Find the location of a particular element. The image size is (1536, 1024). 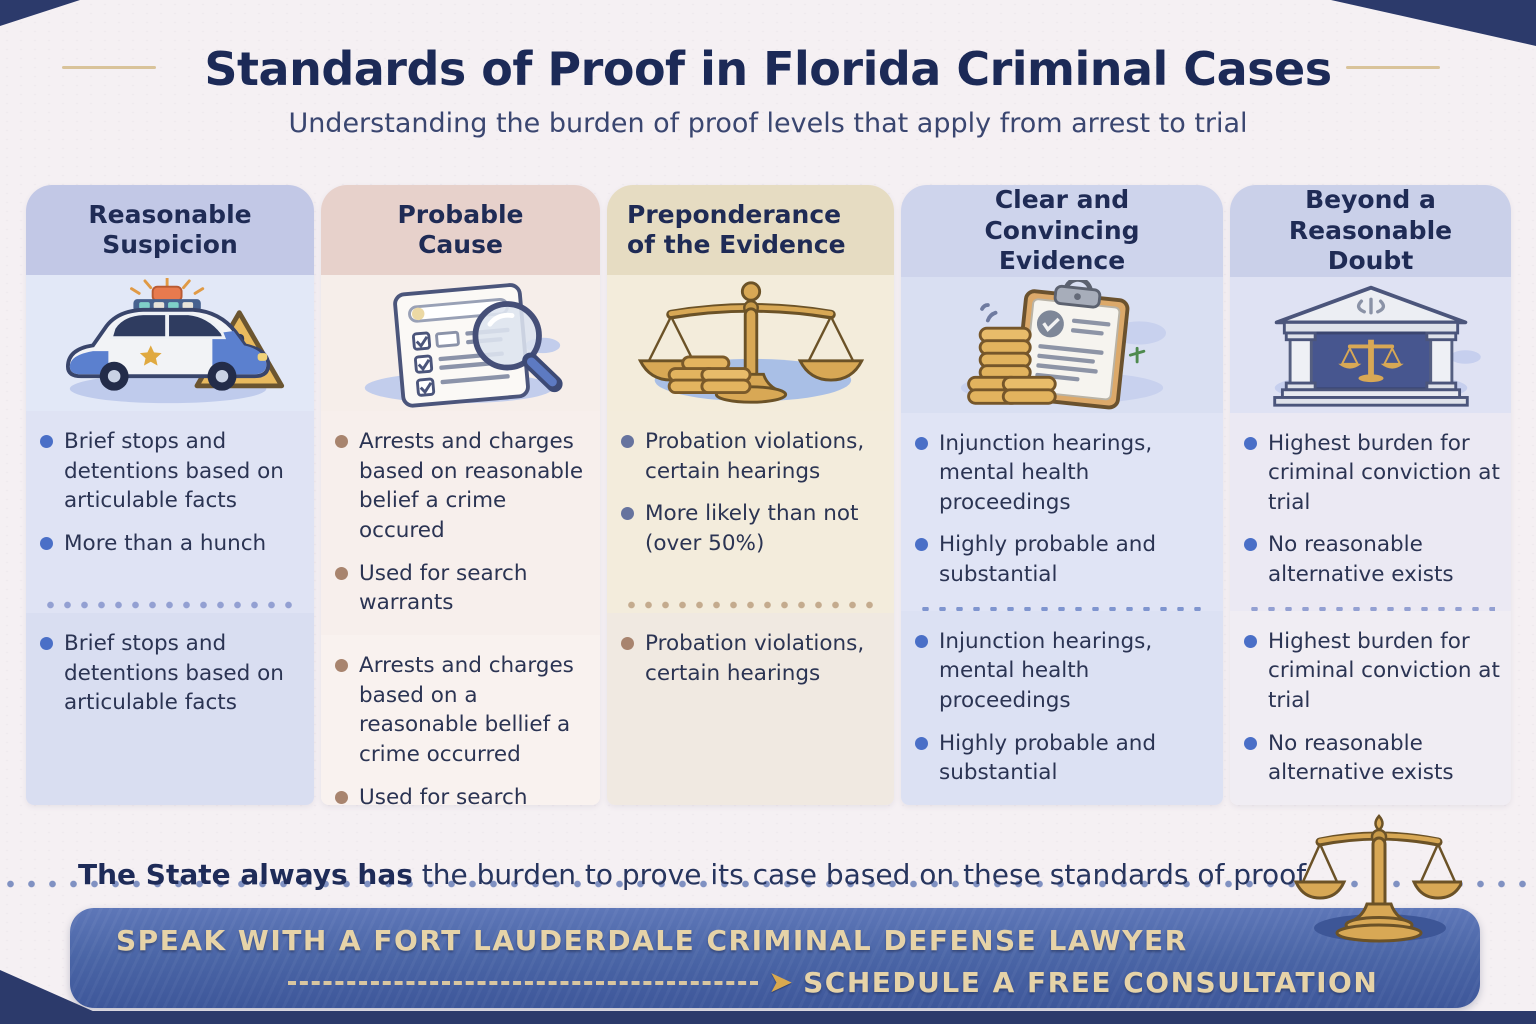

document-magnifier-icon is located at coordinates (460, 343).